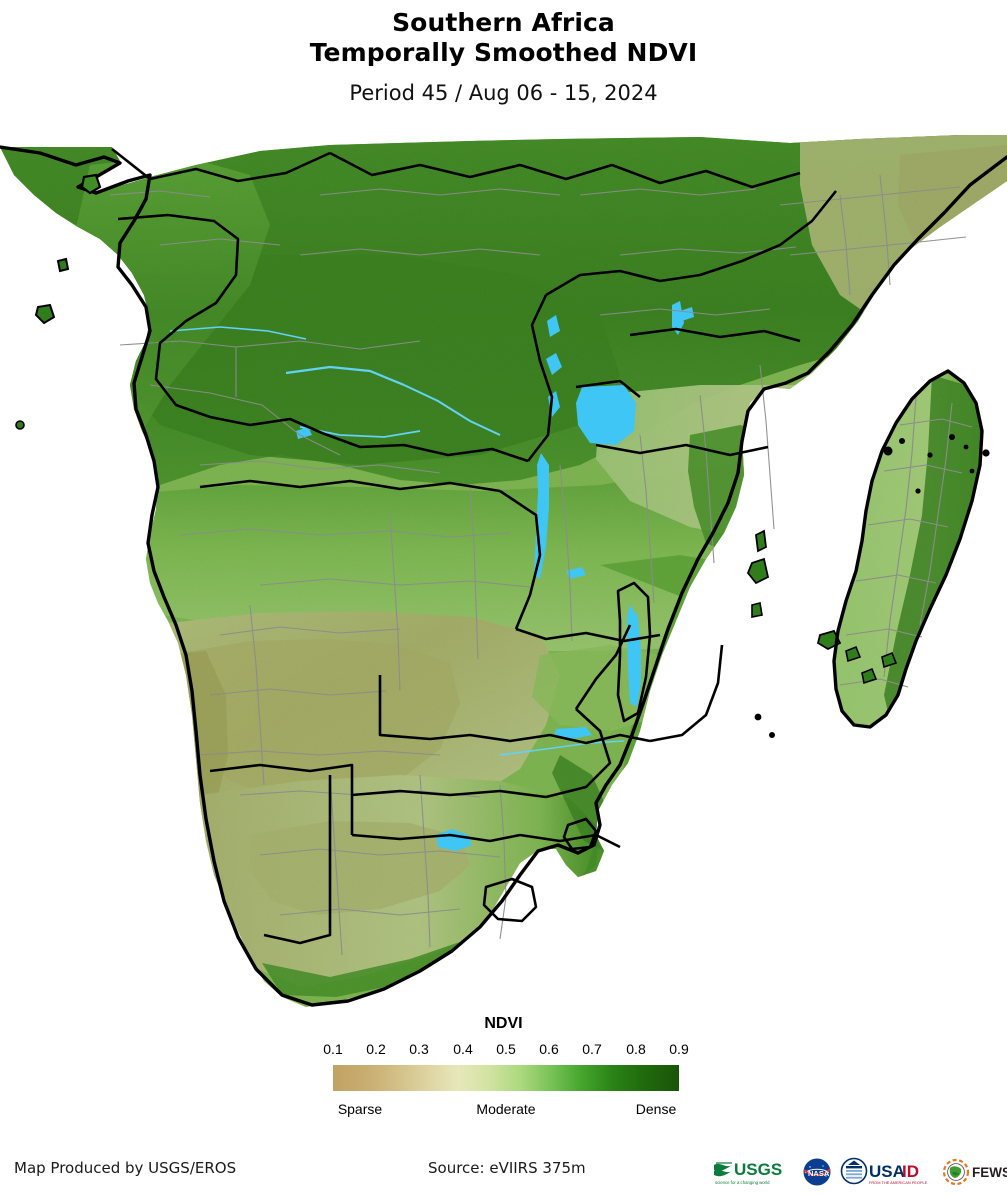 This screenshot has height=1195, width=1007. What do you see at coordinates (910, 1171) in the screenshot?
I see `usaid-wordmark-id: ID` at bounding box center [910, 1171].